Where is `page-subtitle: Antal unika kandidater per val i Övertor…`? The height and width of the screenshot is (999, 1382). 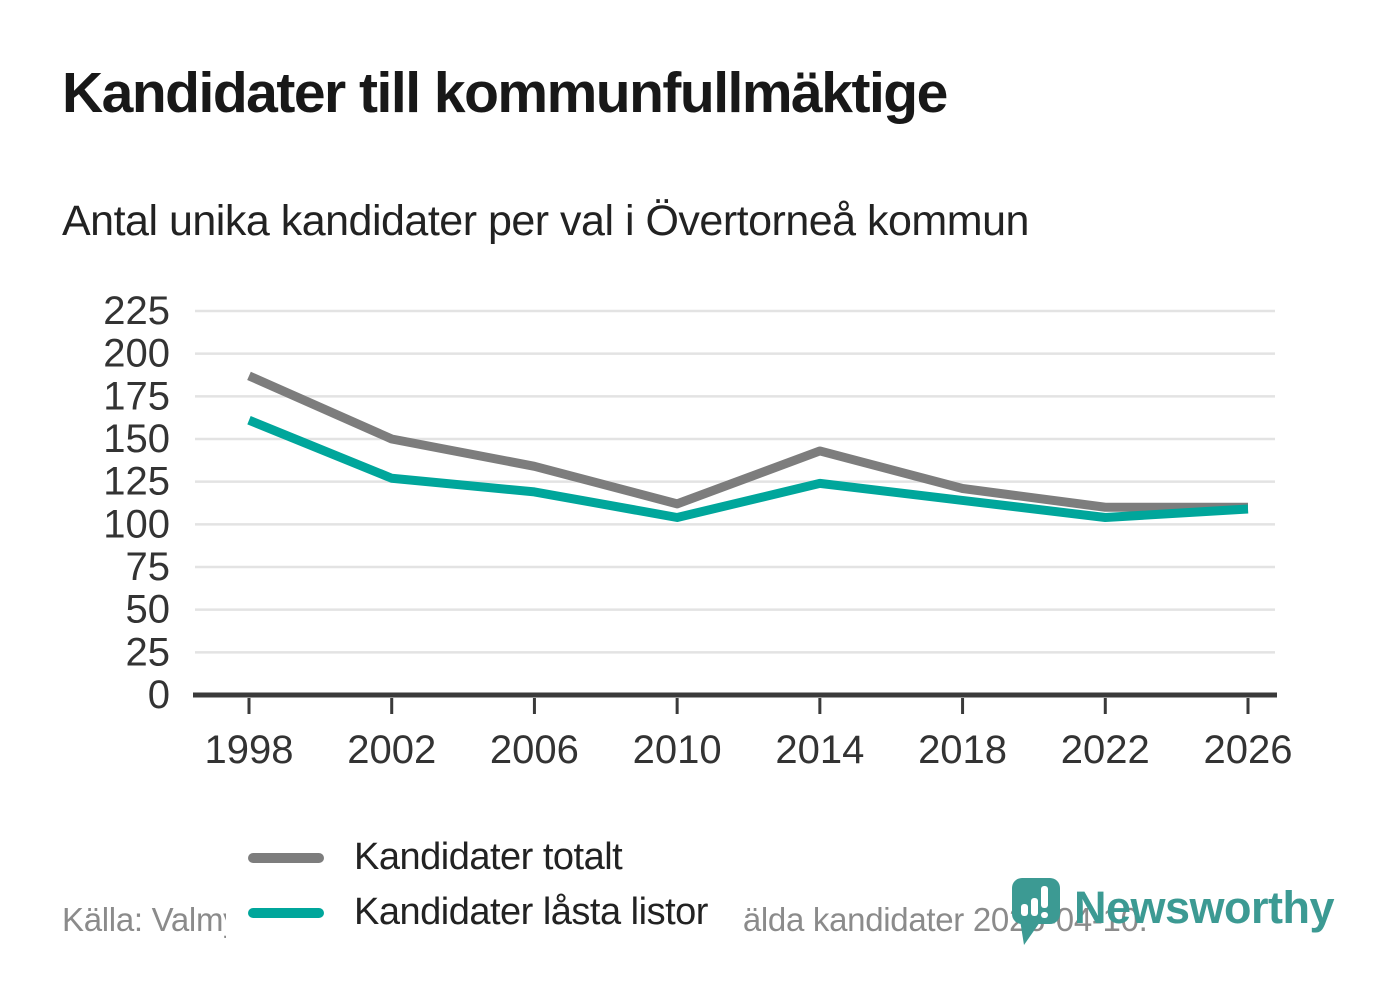
page-subtitle: Antal unika kandidater per val i Övertor… is located at coordinates (545, 221).